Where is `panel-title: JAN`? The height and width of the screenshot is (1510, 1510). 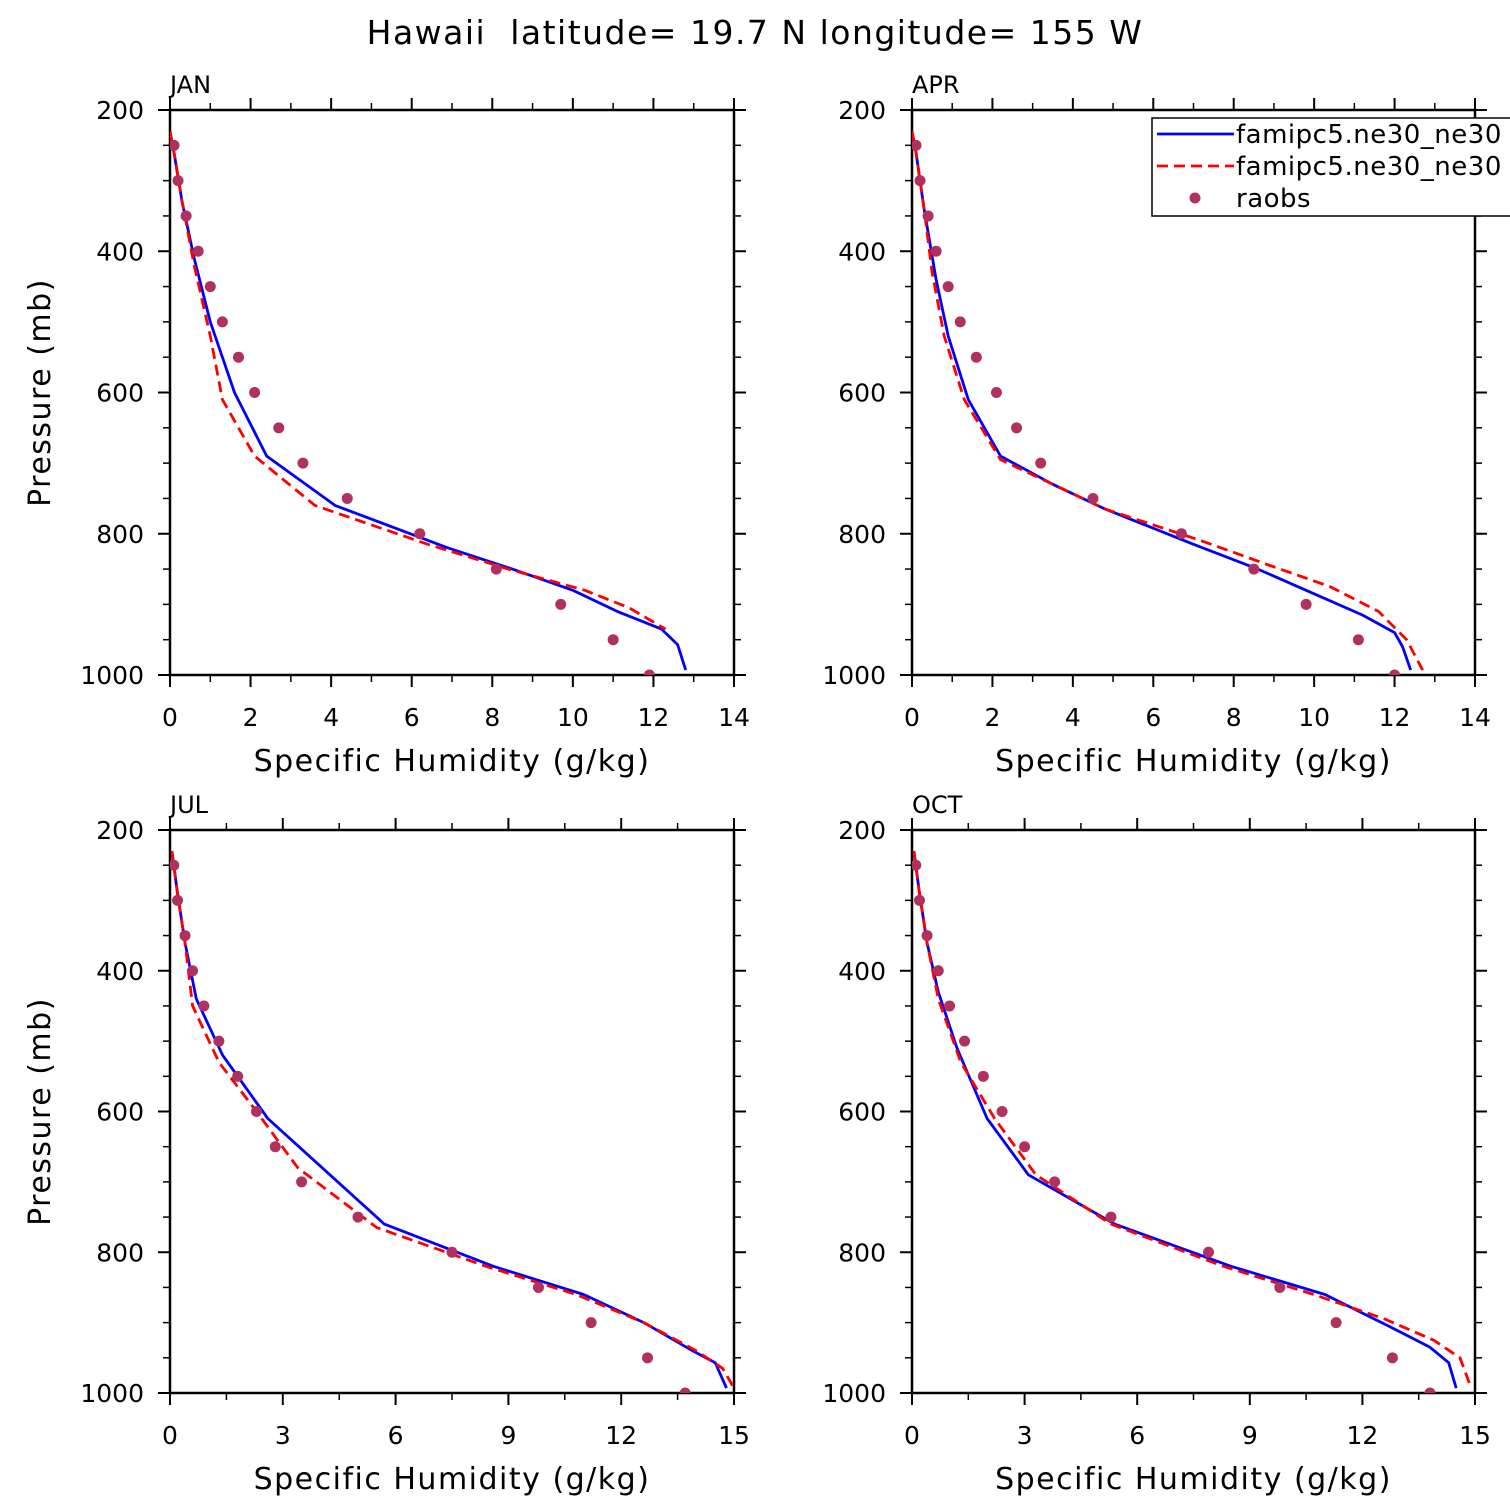 panel-title: JAN is located at coordinates (189, 85).